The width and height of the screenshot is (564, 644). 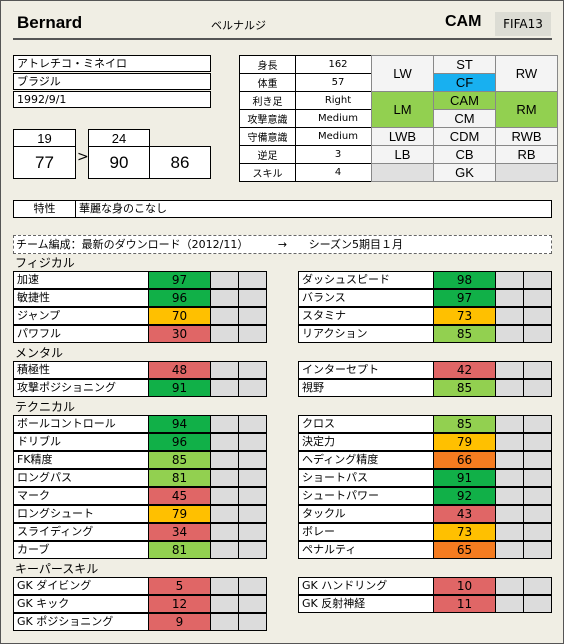 I want to click on stat-row: 積極性 48, so click(x=140, y=370).